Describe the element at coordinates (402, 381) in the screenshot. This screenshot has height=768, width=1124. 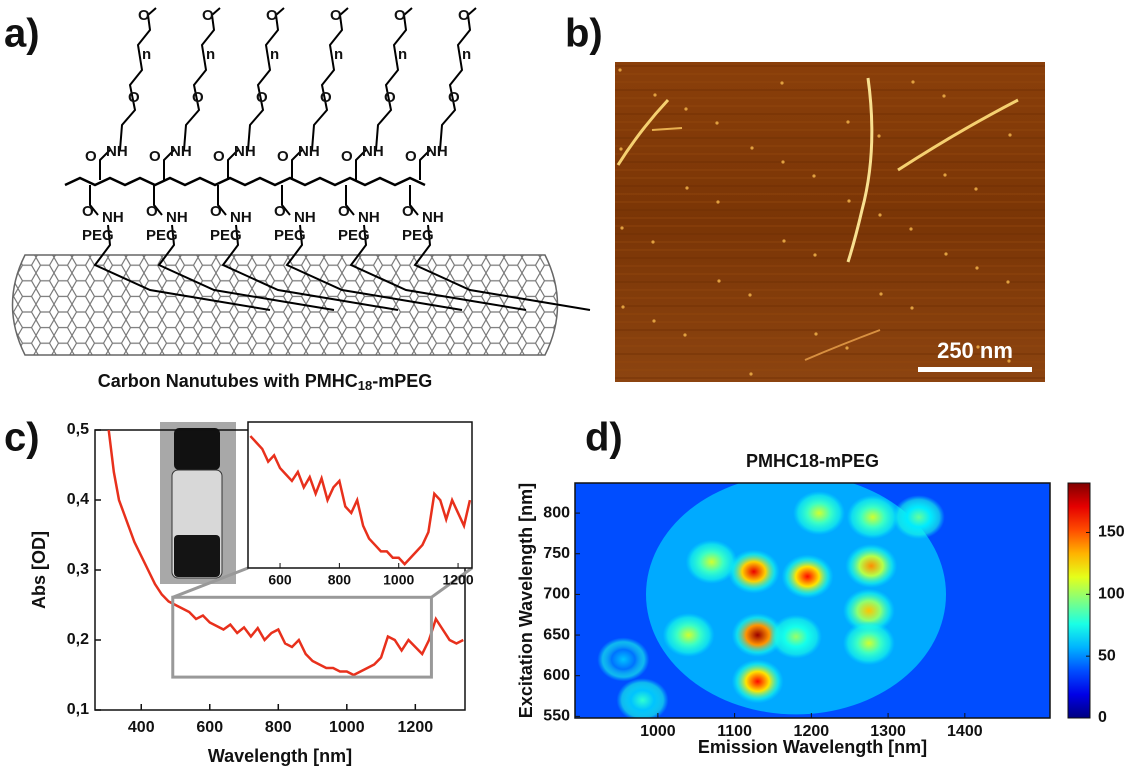
I see `caption-text: -mPEG` at that location.